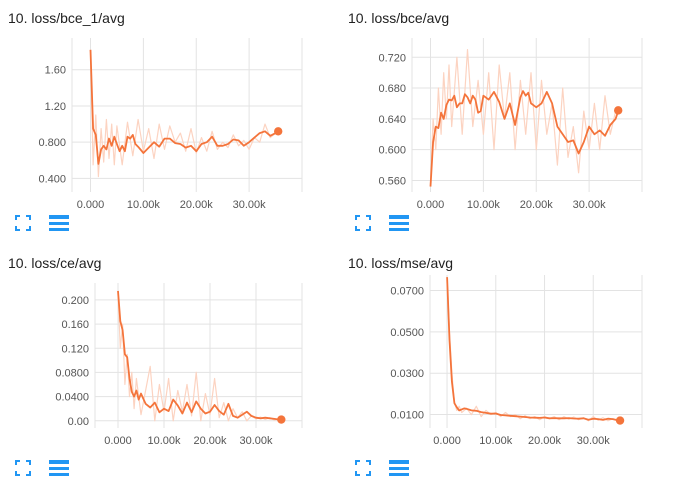 The width and height of the screenshot is (690, 490). I want to click on y-tick-label: 0.120, so click(75, 349).